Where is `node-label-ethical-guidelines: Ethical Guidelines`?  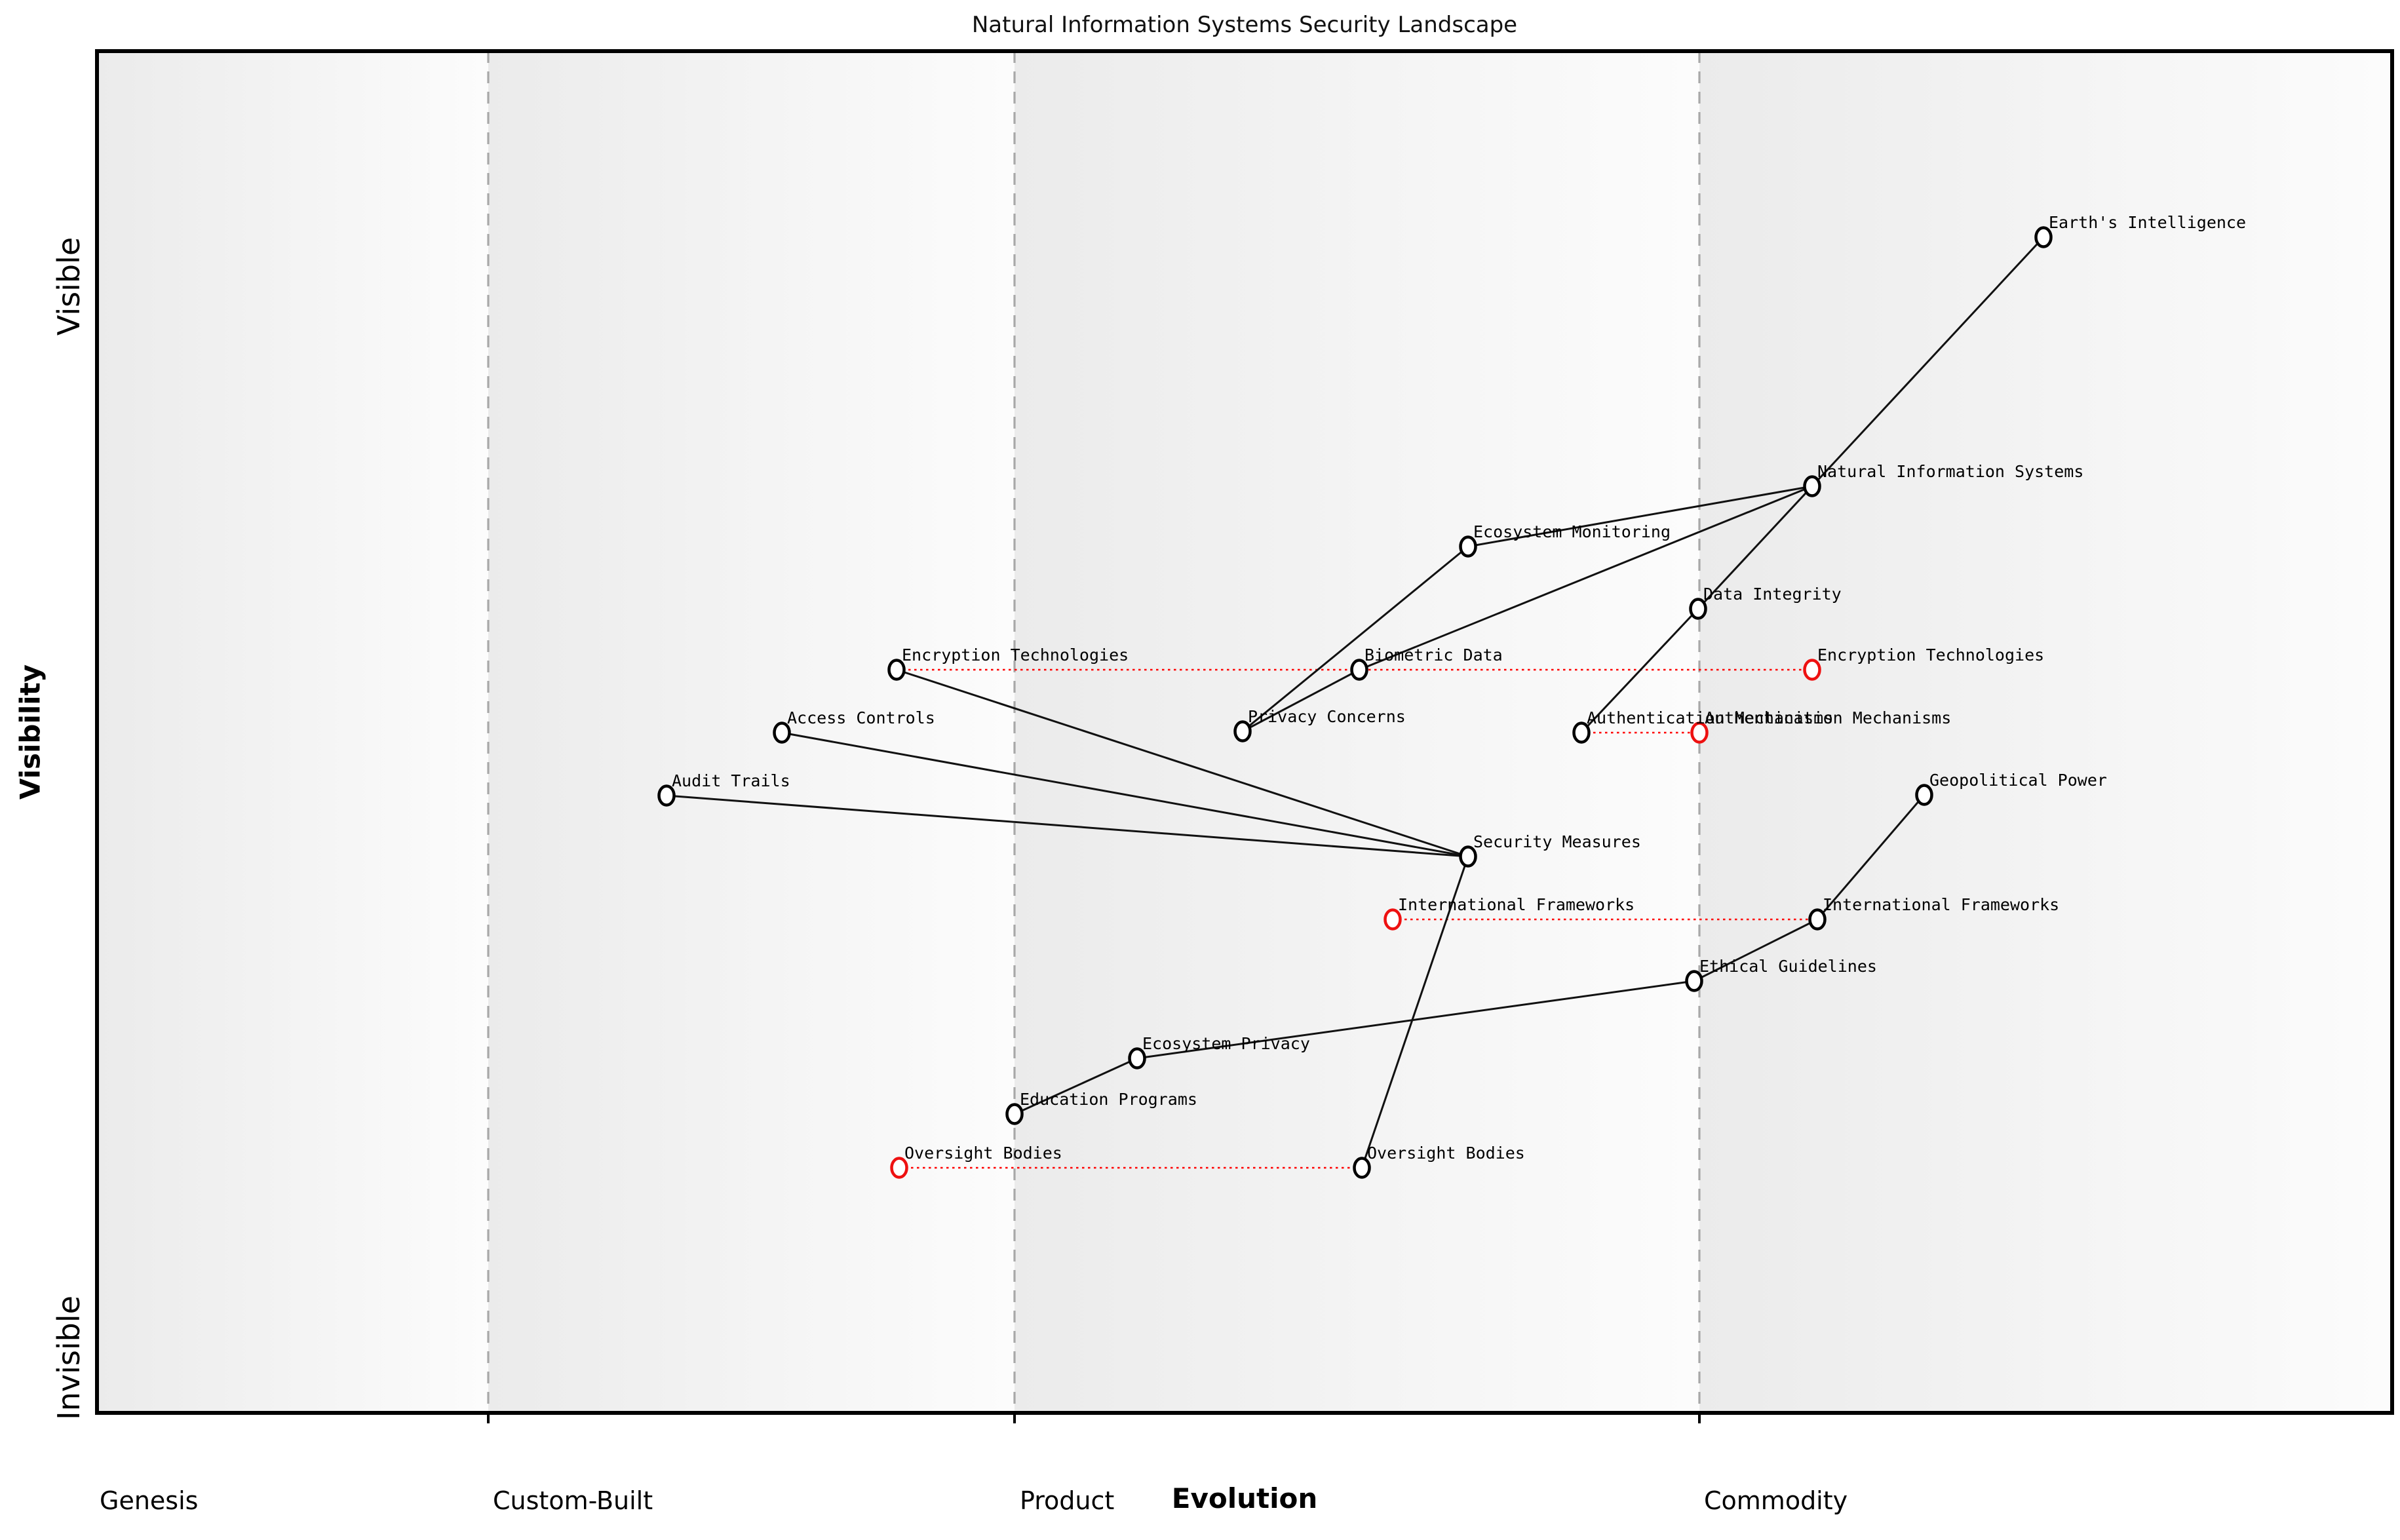
node-label-ethical-guidelines: Ethical Guidelines is located at coordinates (1788, 966).